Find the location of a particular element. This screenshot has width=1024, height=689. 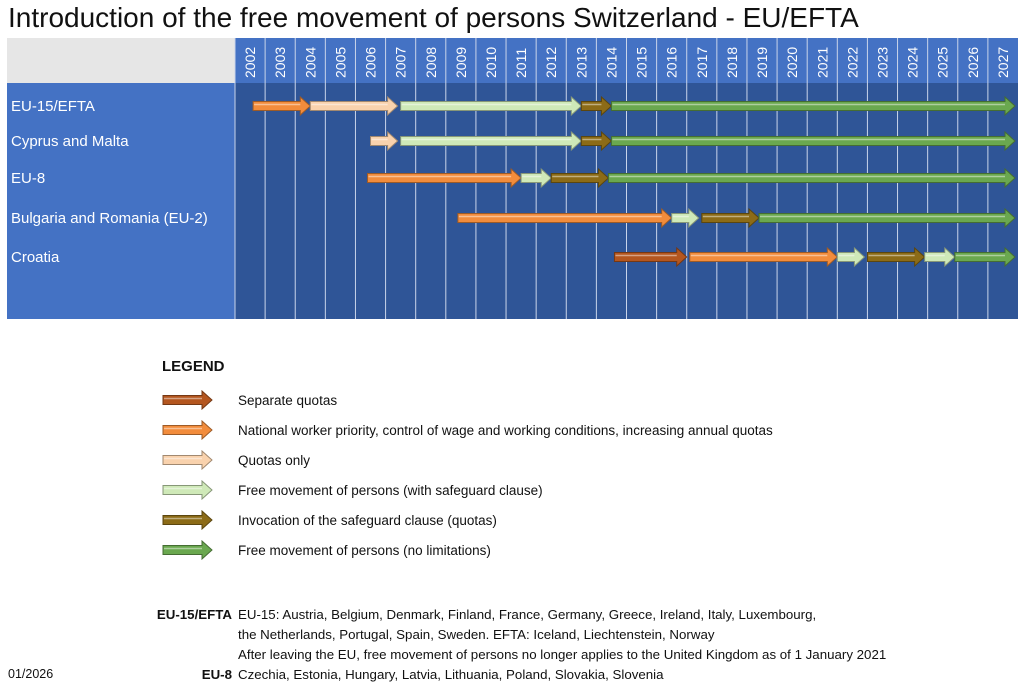

year-tick-label: 2006 is located at coordinates (371, 62).